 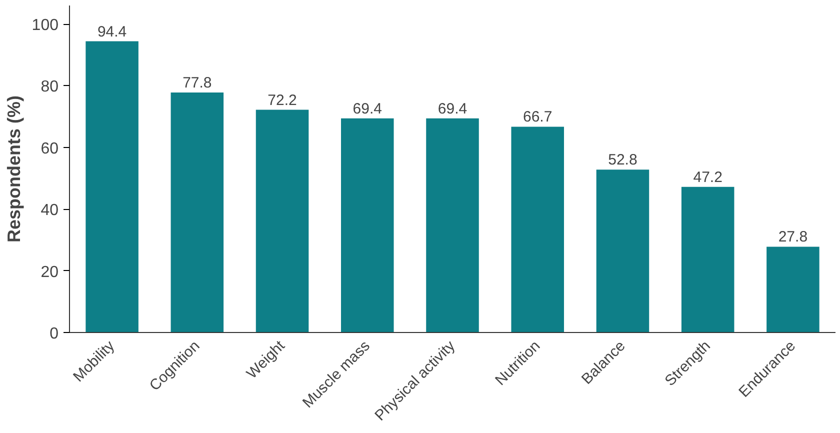 What do you see at coordinates (49, 272) in the screenshot?
I see `y-tick-label: 20` at bounding box center [49, 272].